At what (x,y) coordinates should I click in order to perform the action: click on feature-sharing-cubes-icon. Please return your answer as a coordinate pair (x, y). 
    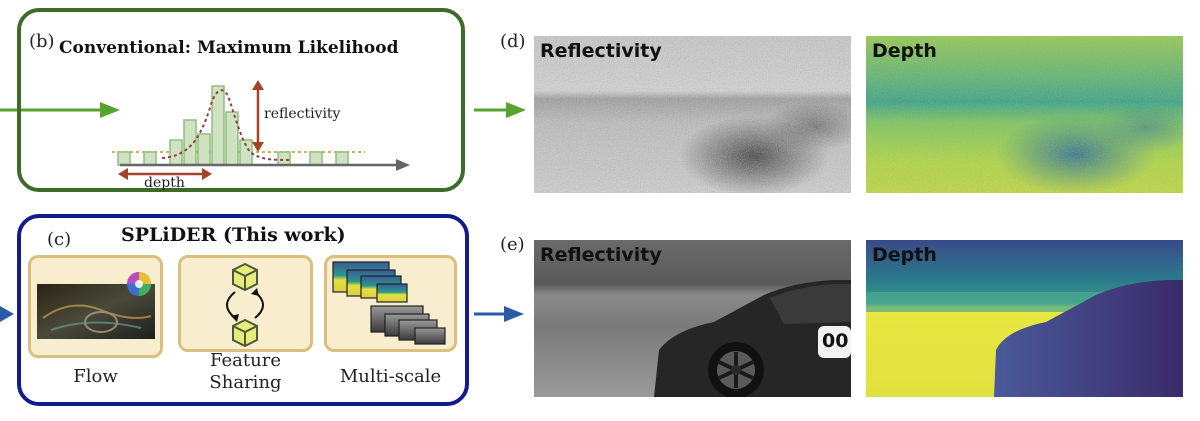
    Looking at the image, I should click on (245, 305).